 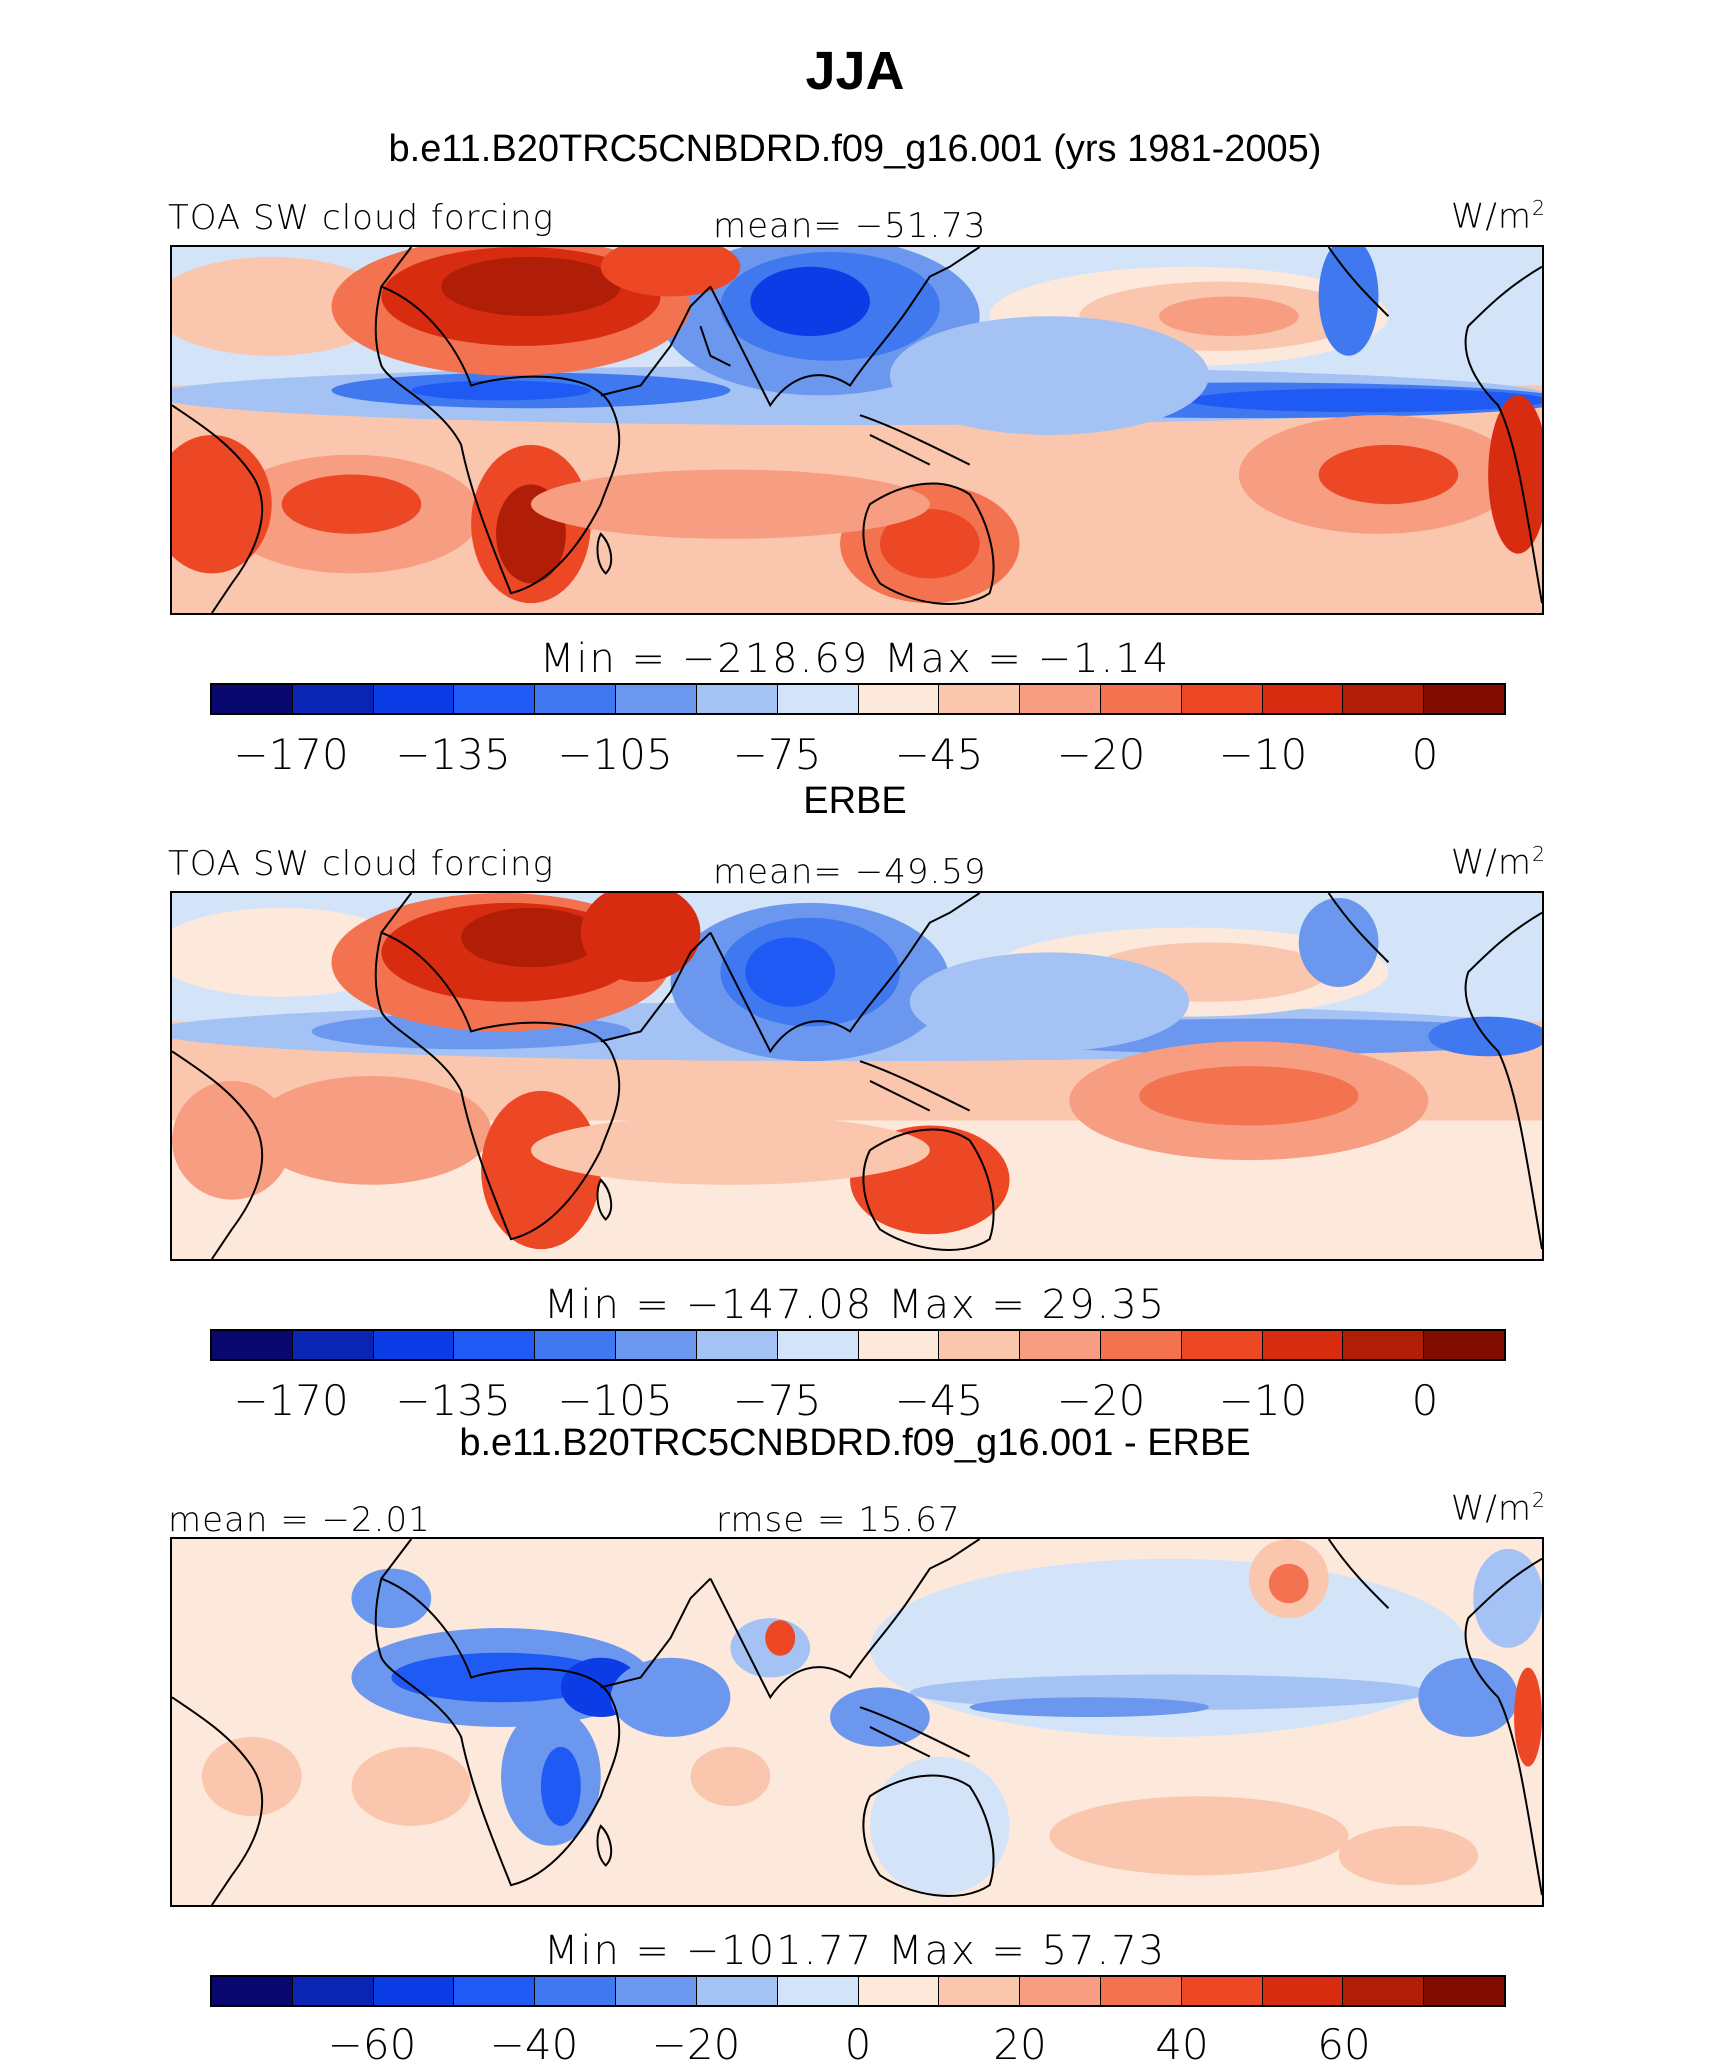 I want to click on panel-3-colorbar, so click(x=858, y=1991).